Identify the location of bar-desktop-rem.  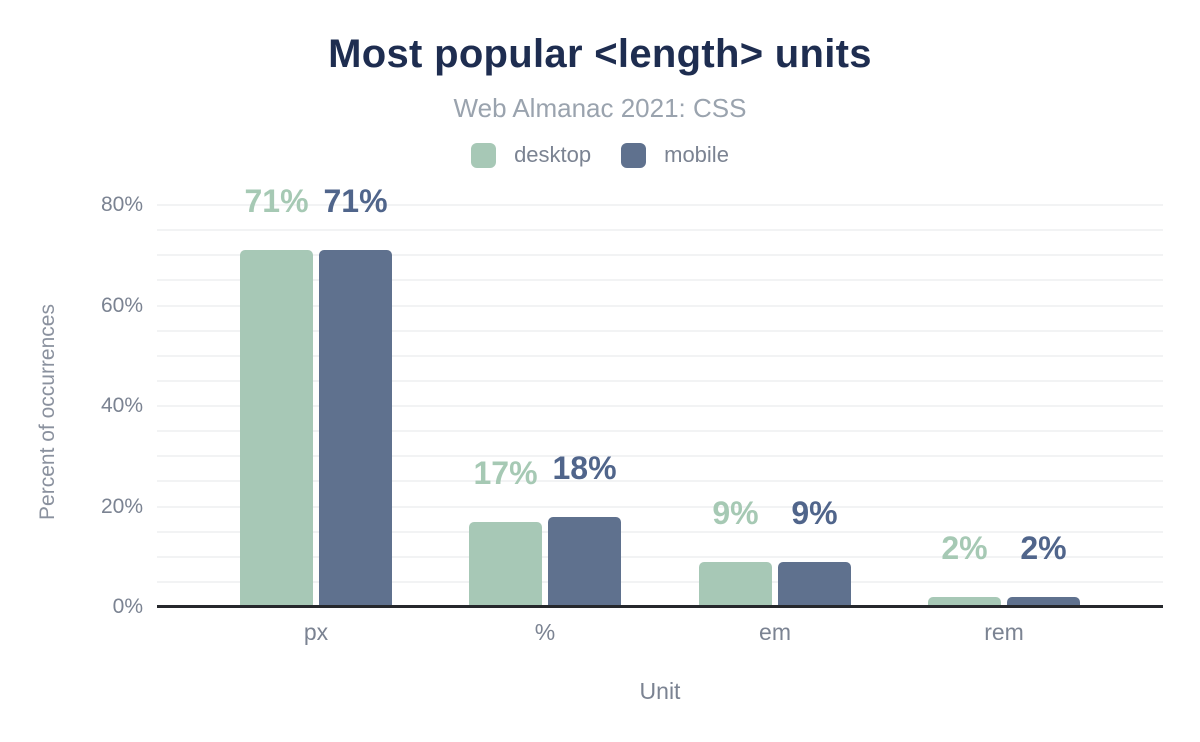
(964, 601).